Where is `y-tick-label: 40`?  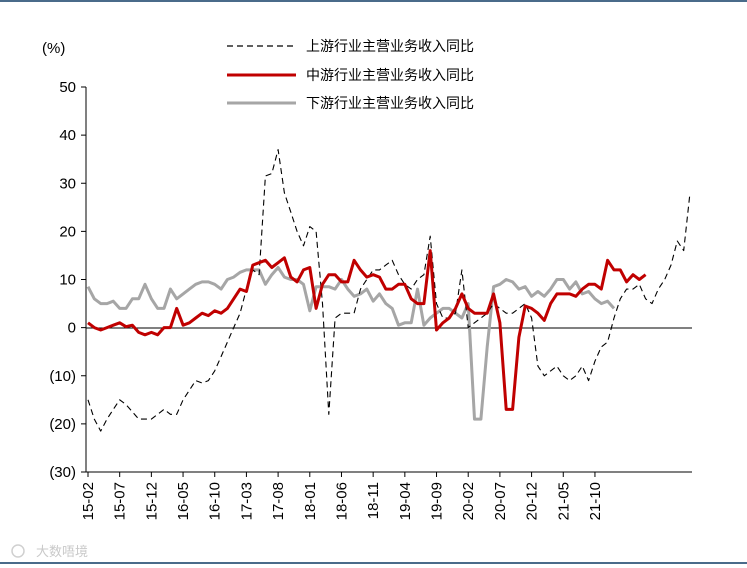
y-tick-label: 40 is located at coordinates (67, 135).